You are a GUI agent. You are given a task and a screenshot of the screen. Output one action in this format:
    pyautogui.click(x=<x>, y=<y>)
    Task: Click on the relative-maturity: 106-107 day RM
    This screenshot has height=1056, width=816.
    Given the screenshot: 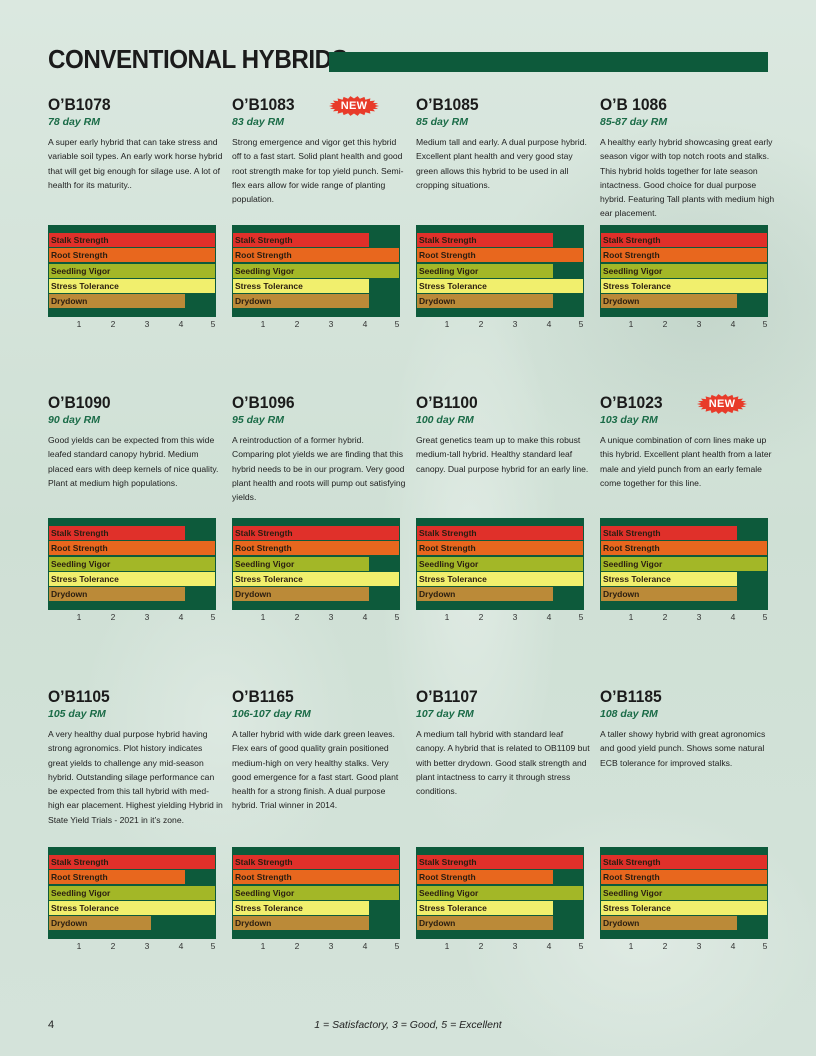 What is the action you would take?
    pyautogui.click(x=271, y=714)
    